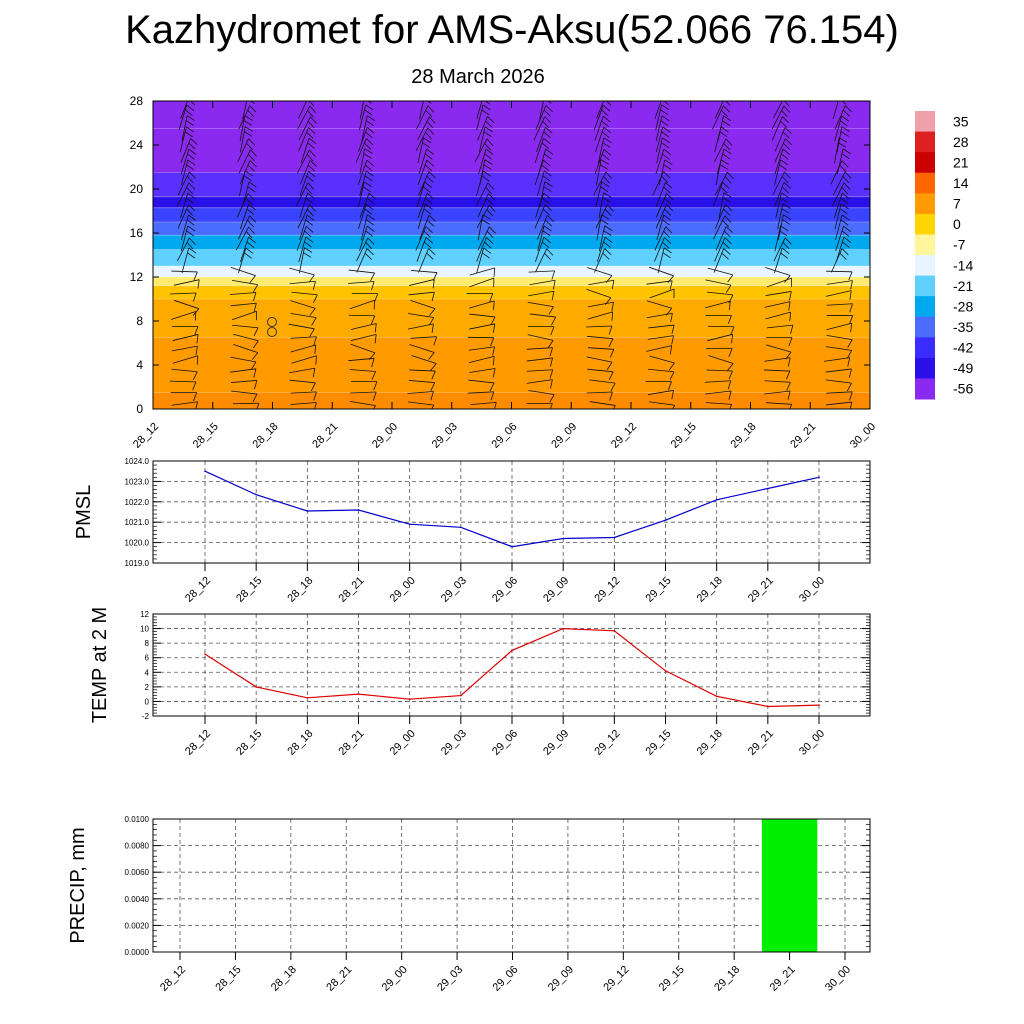 The image size is (1024, 1024). Describe the element at coordinates (139, 409) in the screenshot. I see `y-tick-label: 0` at that location.